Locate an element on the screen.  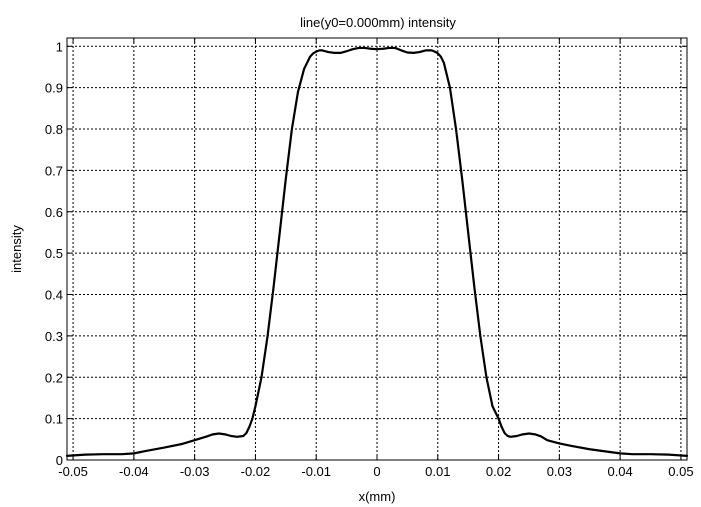
y-tick-label: 1 is located at coordinates (59, 46).